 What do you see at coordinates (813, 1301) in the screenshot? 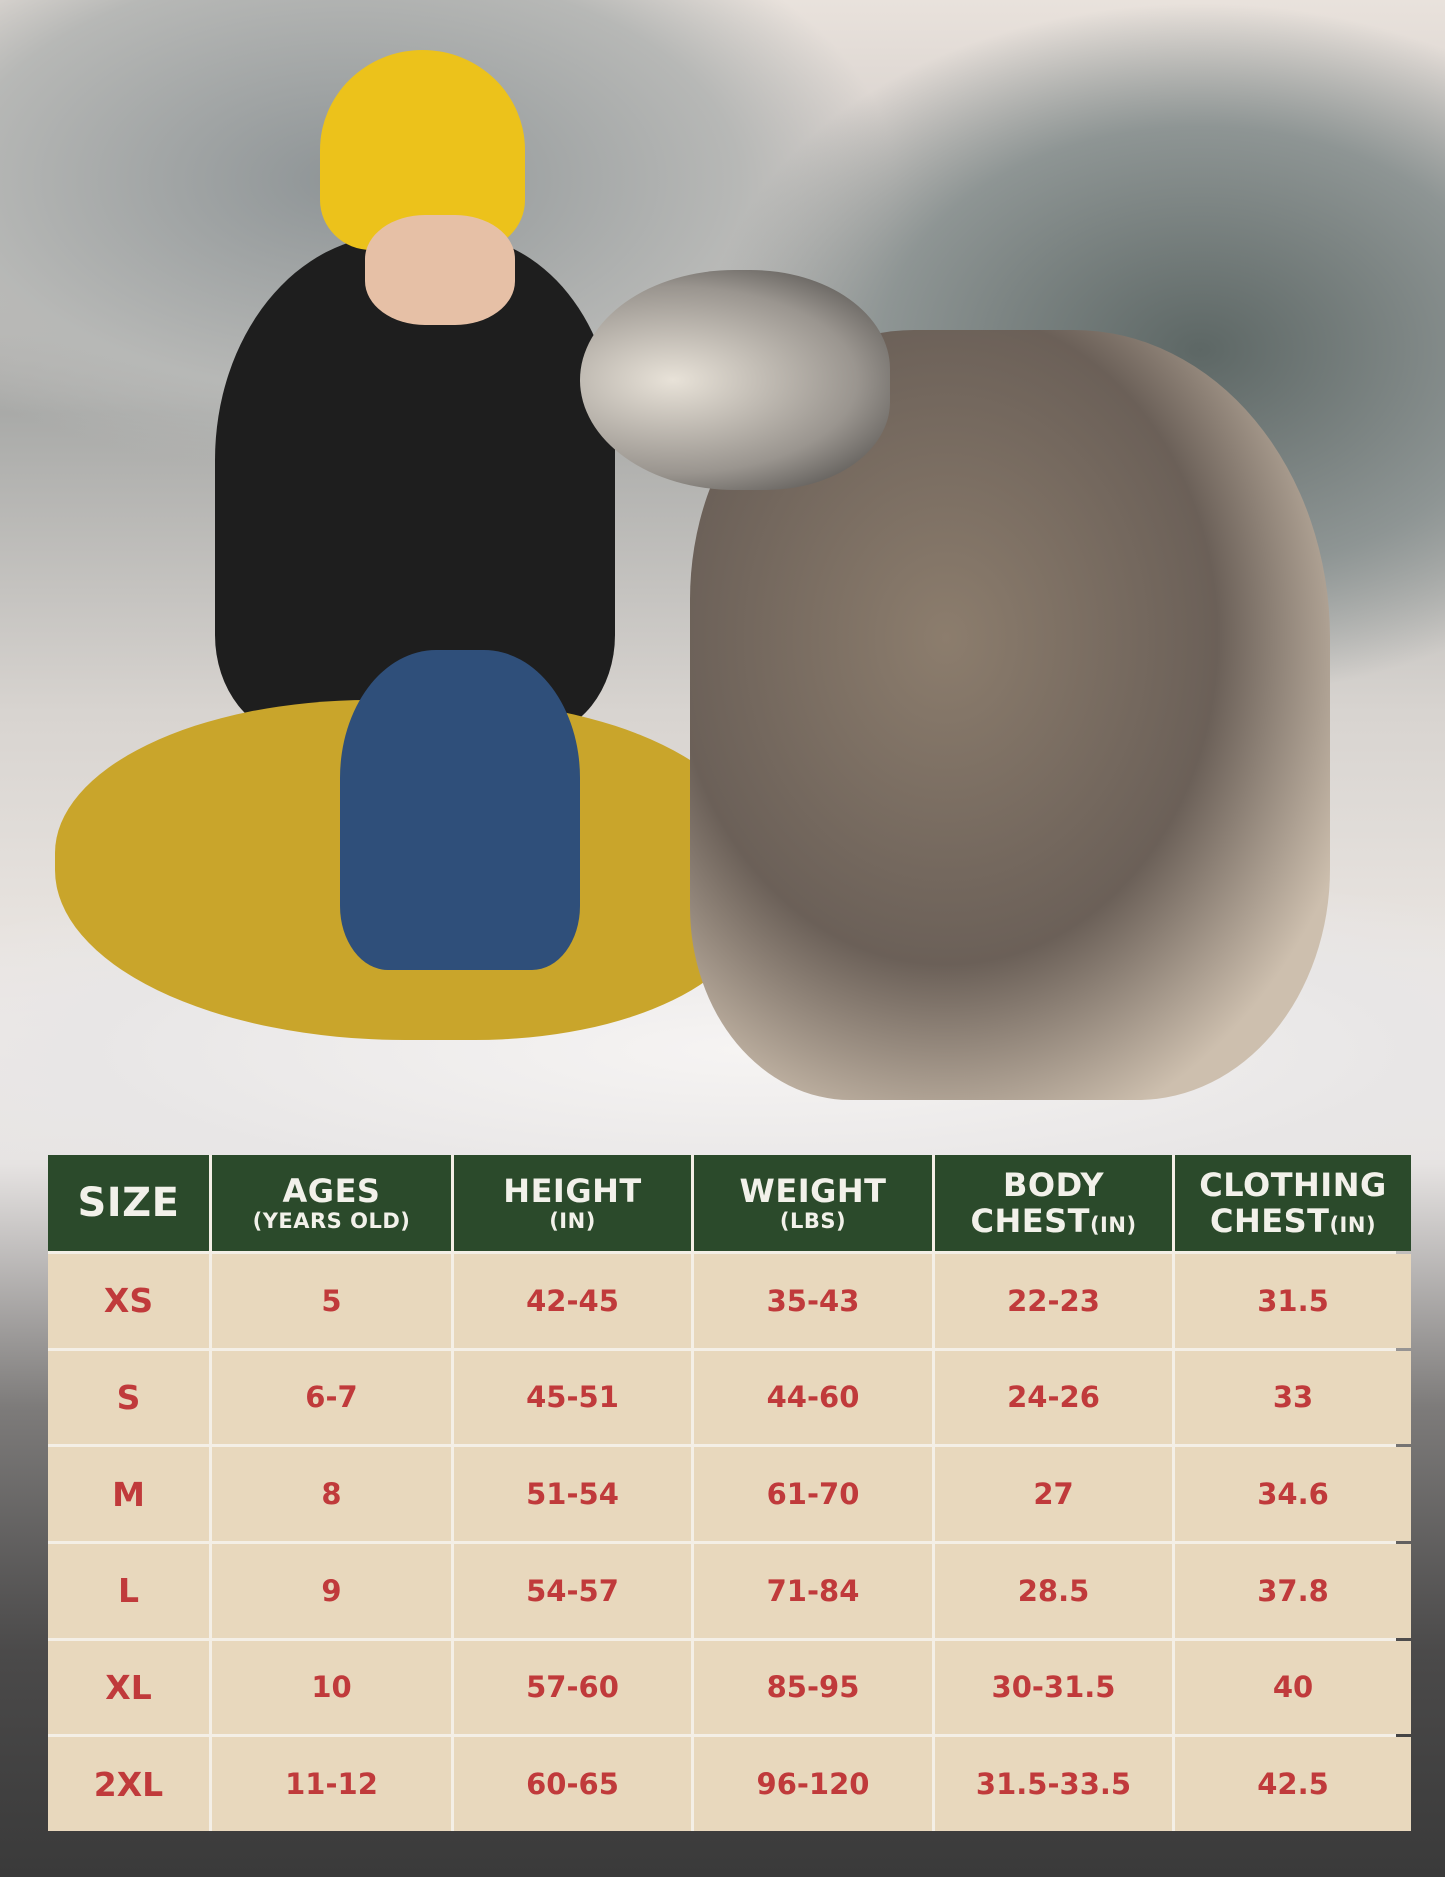
I see `table-cell: 35-43` at bounding box center [813, 1301].